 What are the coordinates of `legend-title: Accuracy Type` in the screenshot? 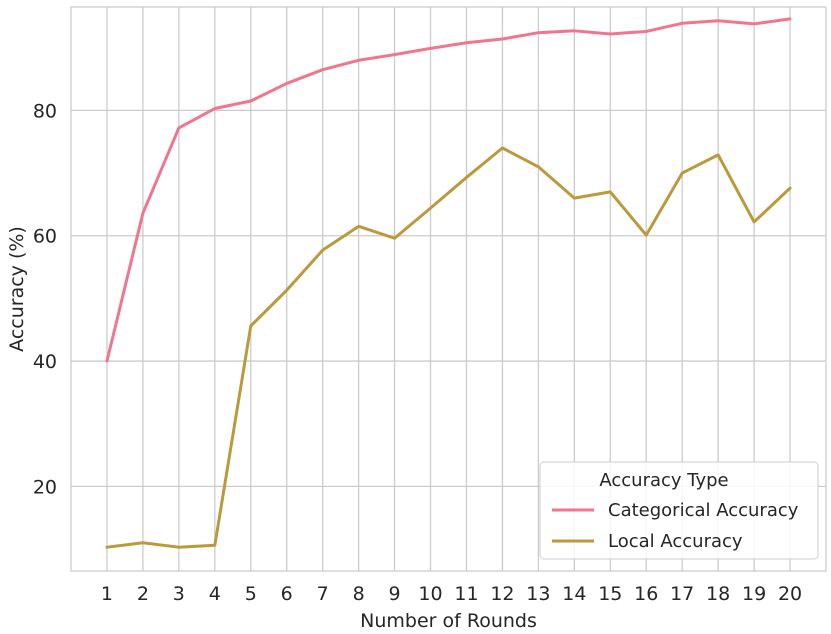 It's located at (663, 480).